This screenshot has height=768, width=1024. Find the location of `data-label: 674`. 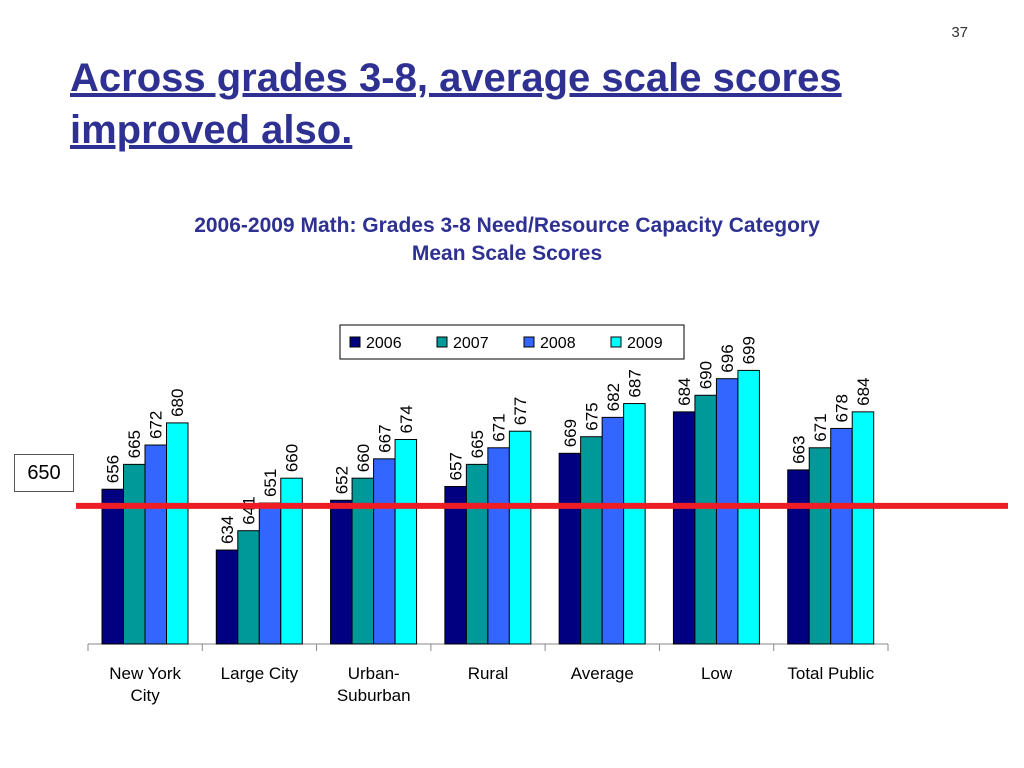

data-label: 674 is located at coordinates (406, 419).